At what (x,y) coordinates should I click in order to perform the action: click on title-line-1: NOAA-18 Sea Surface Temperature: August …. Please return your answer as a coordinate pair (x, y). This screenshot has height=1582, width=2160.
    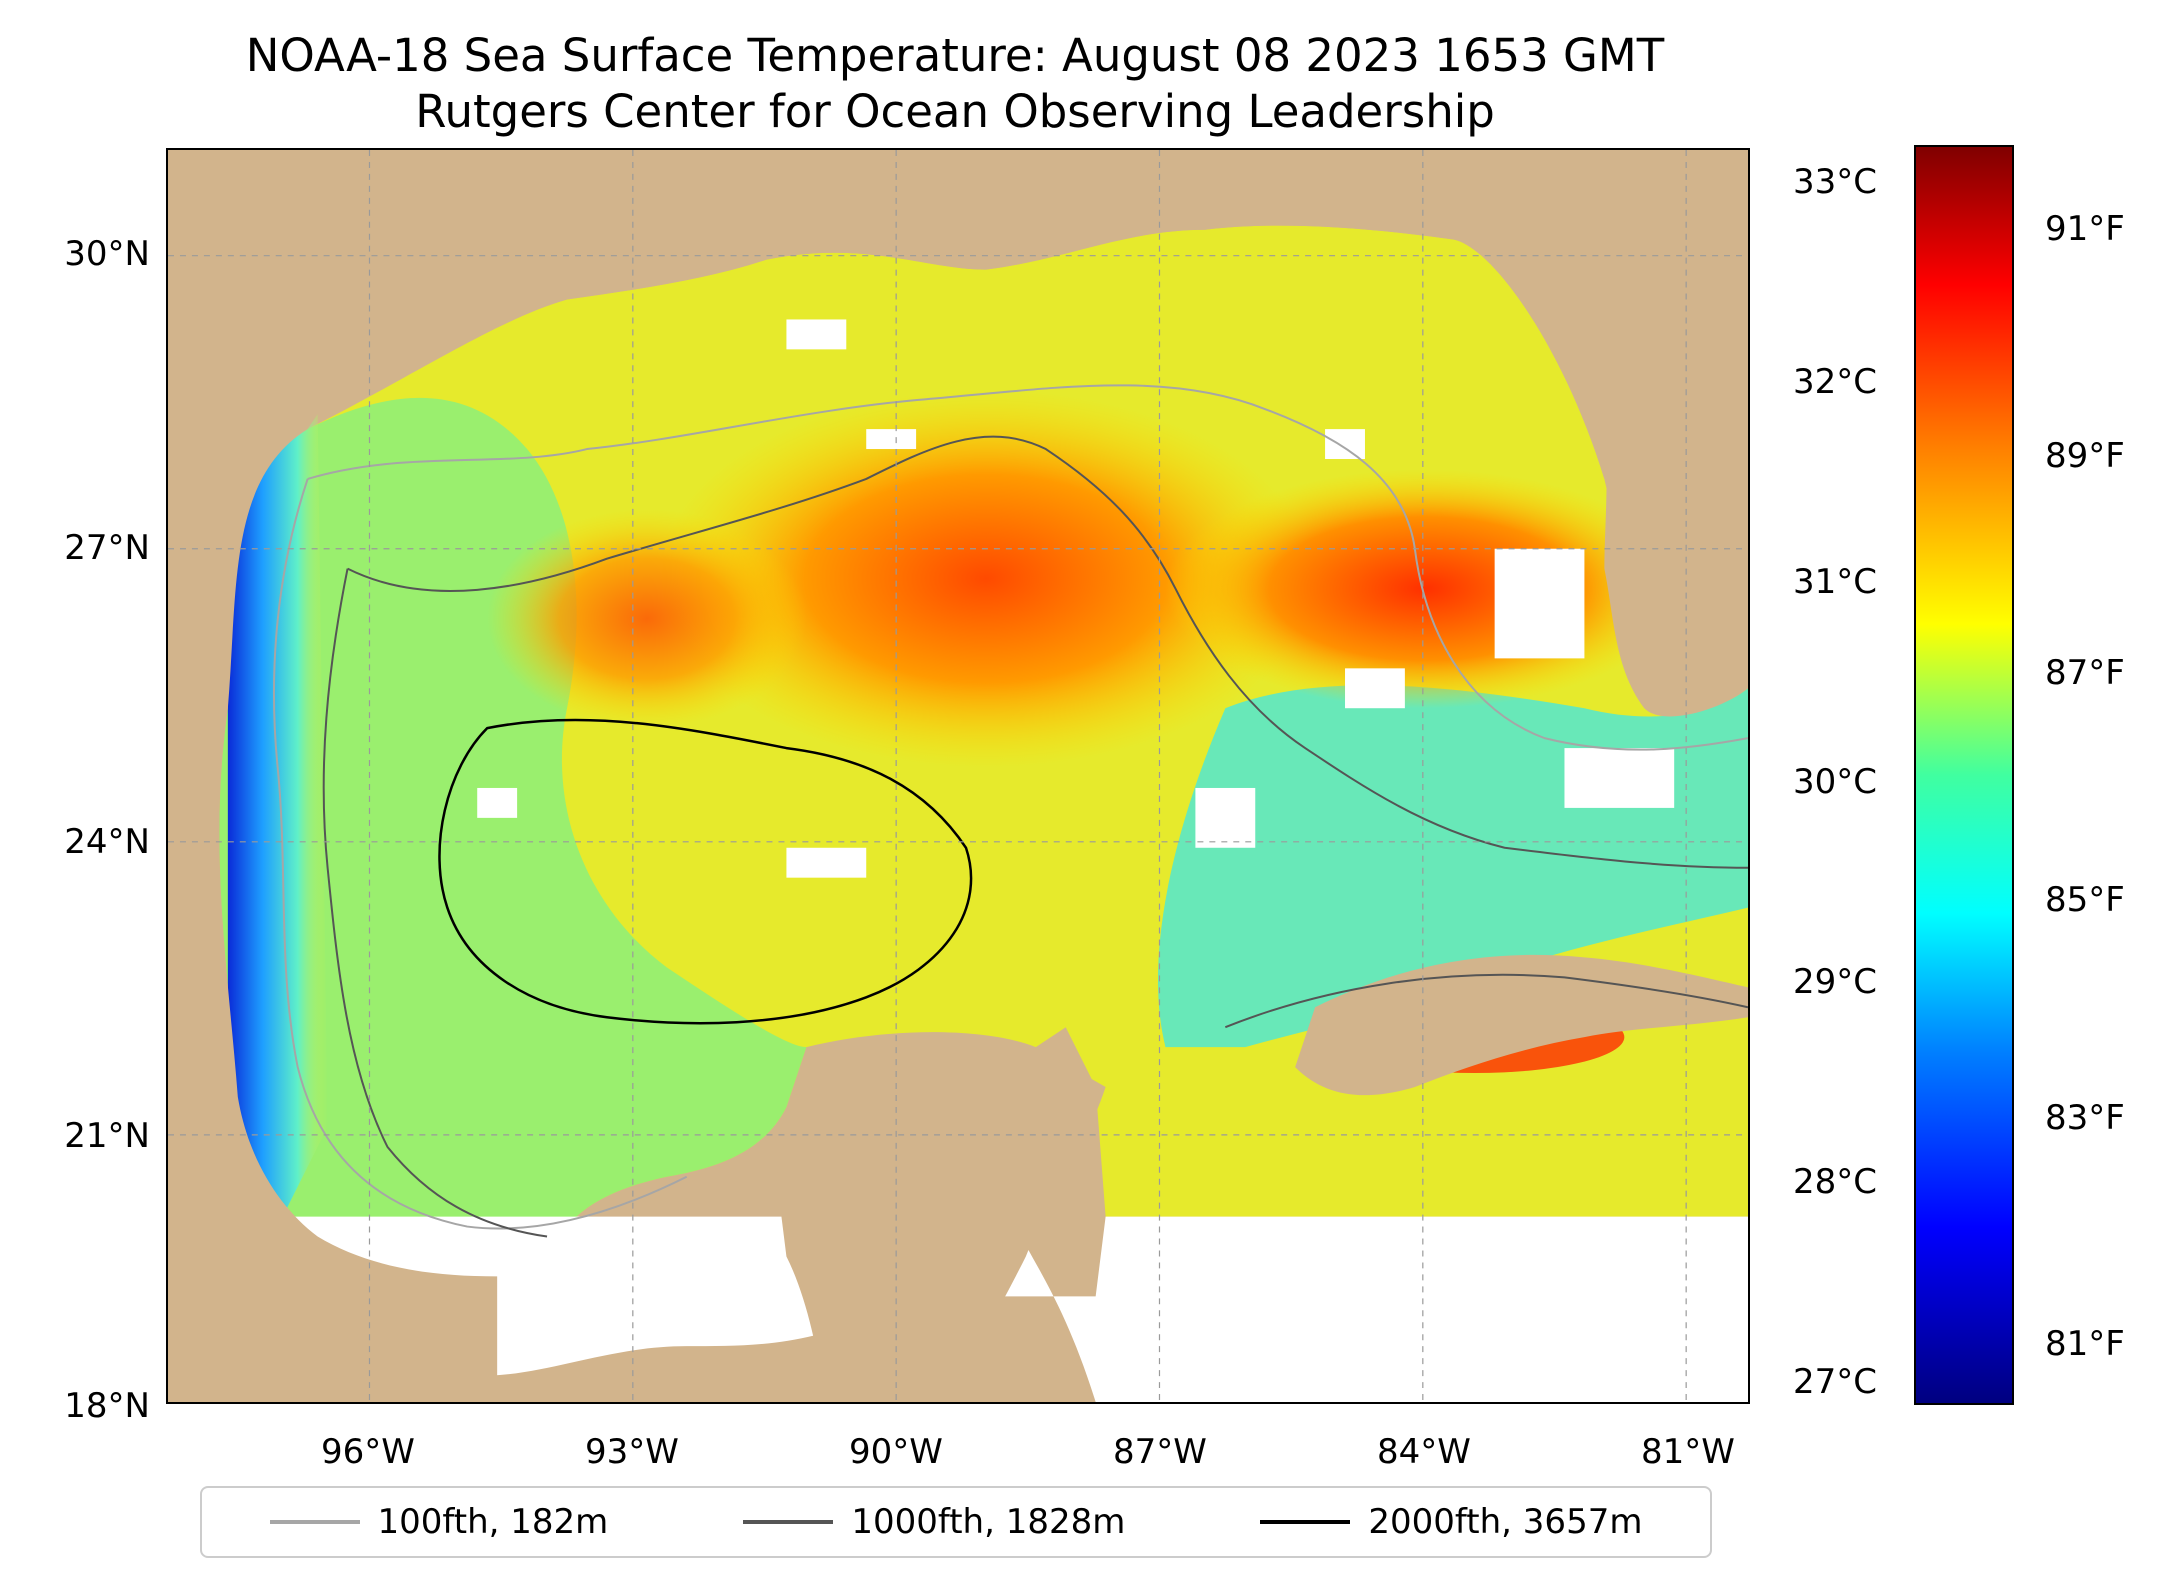
    Looking at the image, I should click on (955, 55).